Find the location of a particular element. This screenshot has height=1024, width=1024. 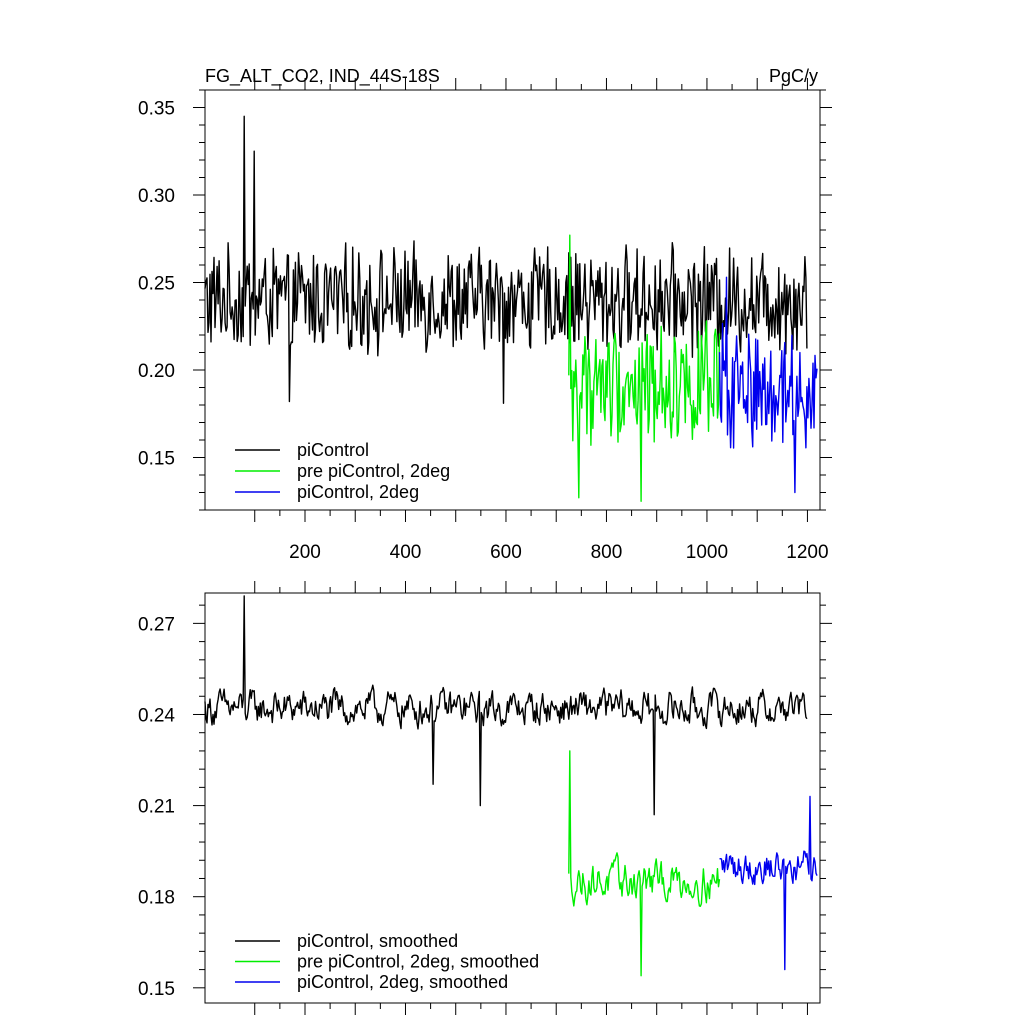

x-tick-label: 600 is located at coordinates (506, 552).